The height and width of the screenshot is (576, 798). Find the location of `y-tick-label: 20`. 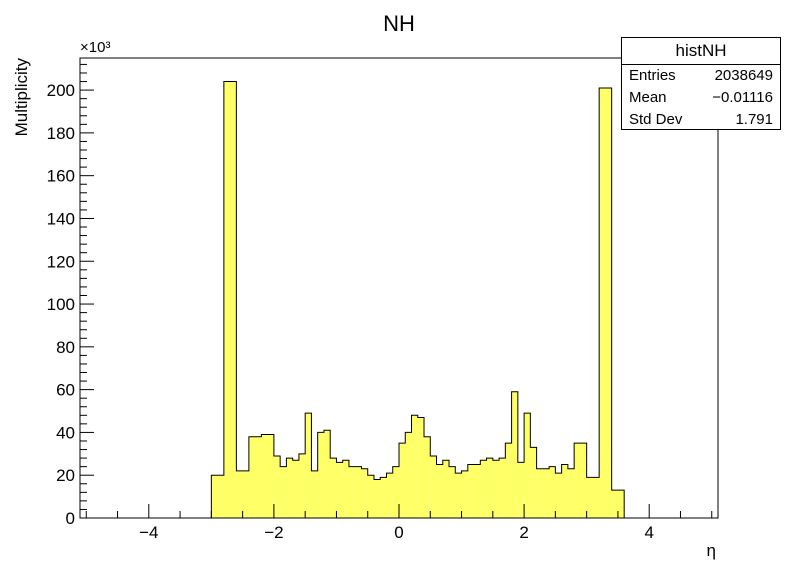

y-tick-label: 20 is located at coordinates (65, 475).